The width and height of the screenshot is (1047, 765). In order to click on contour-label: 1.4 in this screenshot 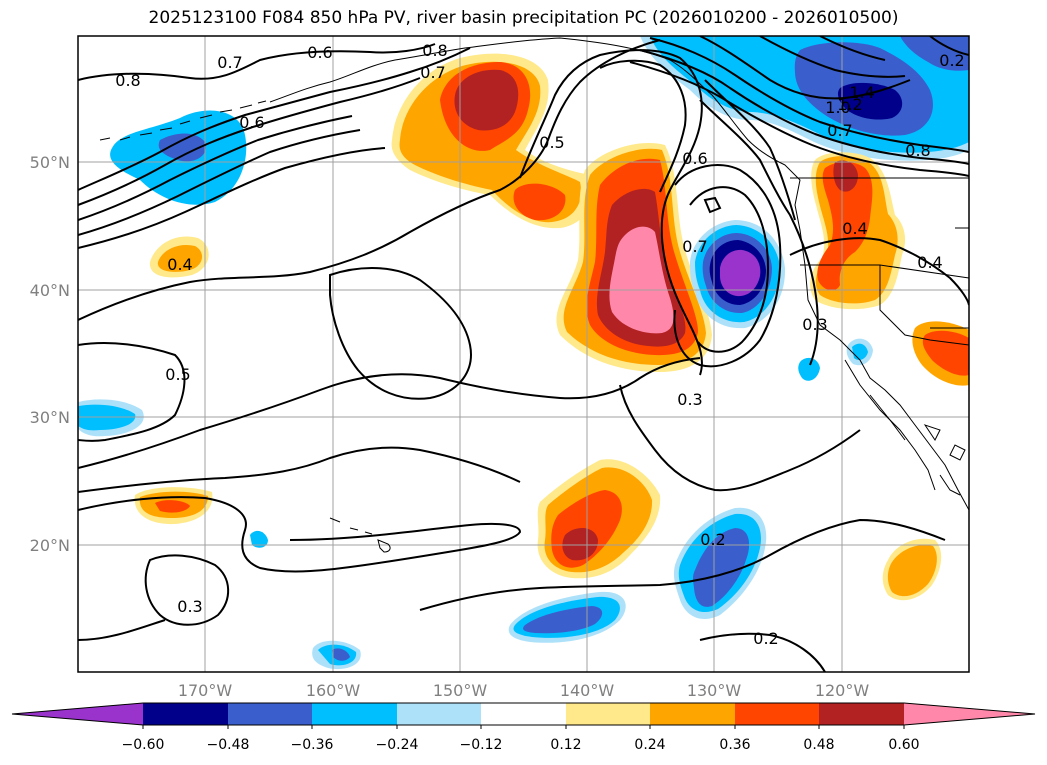, I will do `click(861, 92)`.